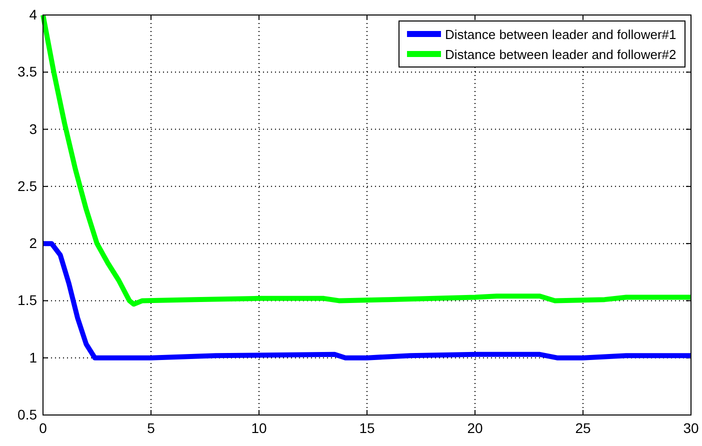 The height and width of the screenshot is (446, 702). Describe the element at coordinates (560, 34) in the screenshot. I see `legend-label: Distance between leader and follower#1` at that location.